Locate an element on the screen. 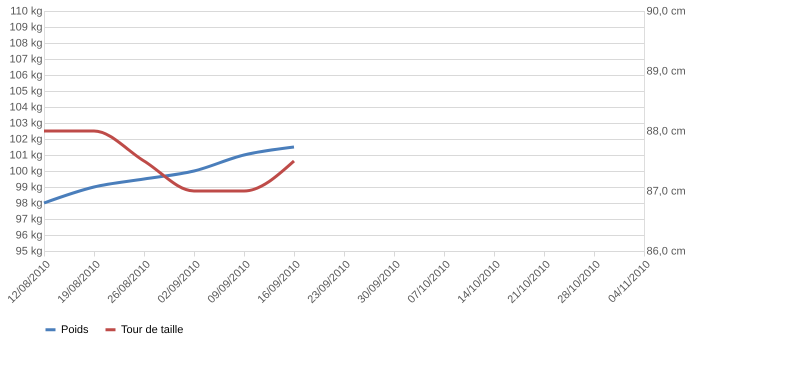  legend-label: Poids is located at coordinates (75, 330).